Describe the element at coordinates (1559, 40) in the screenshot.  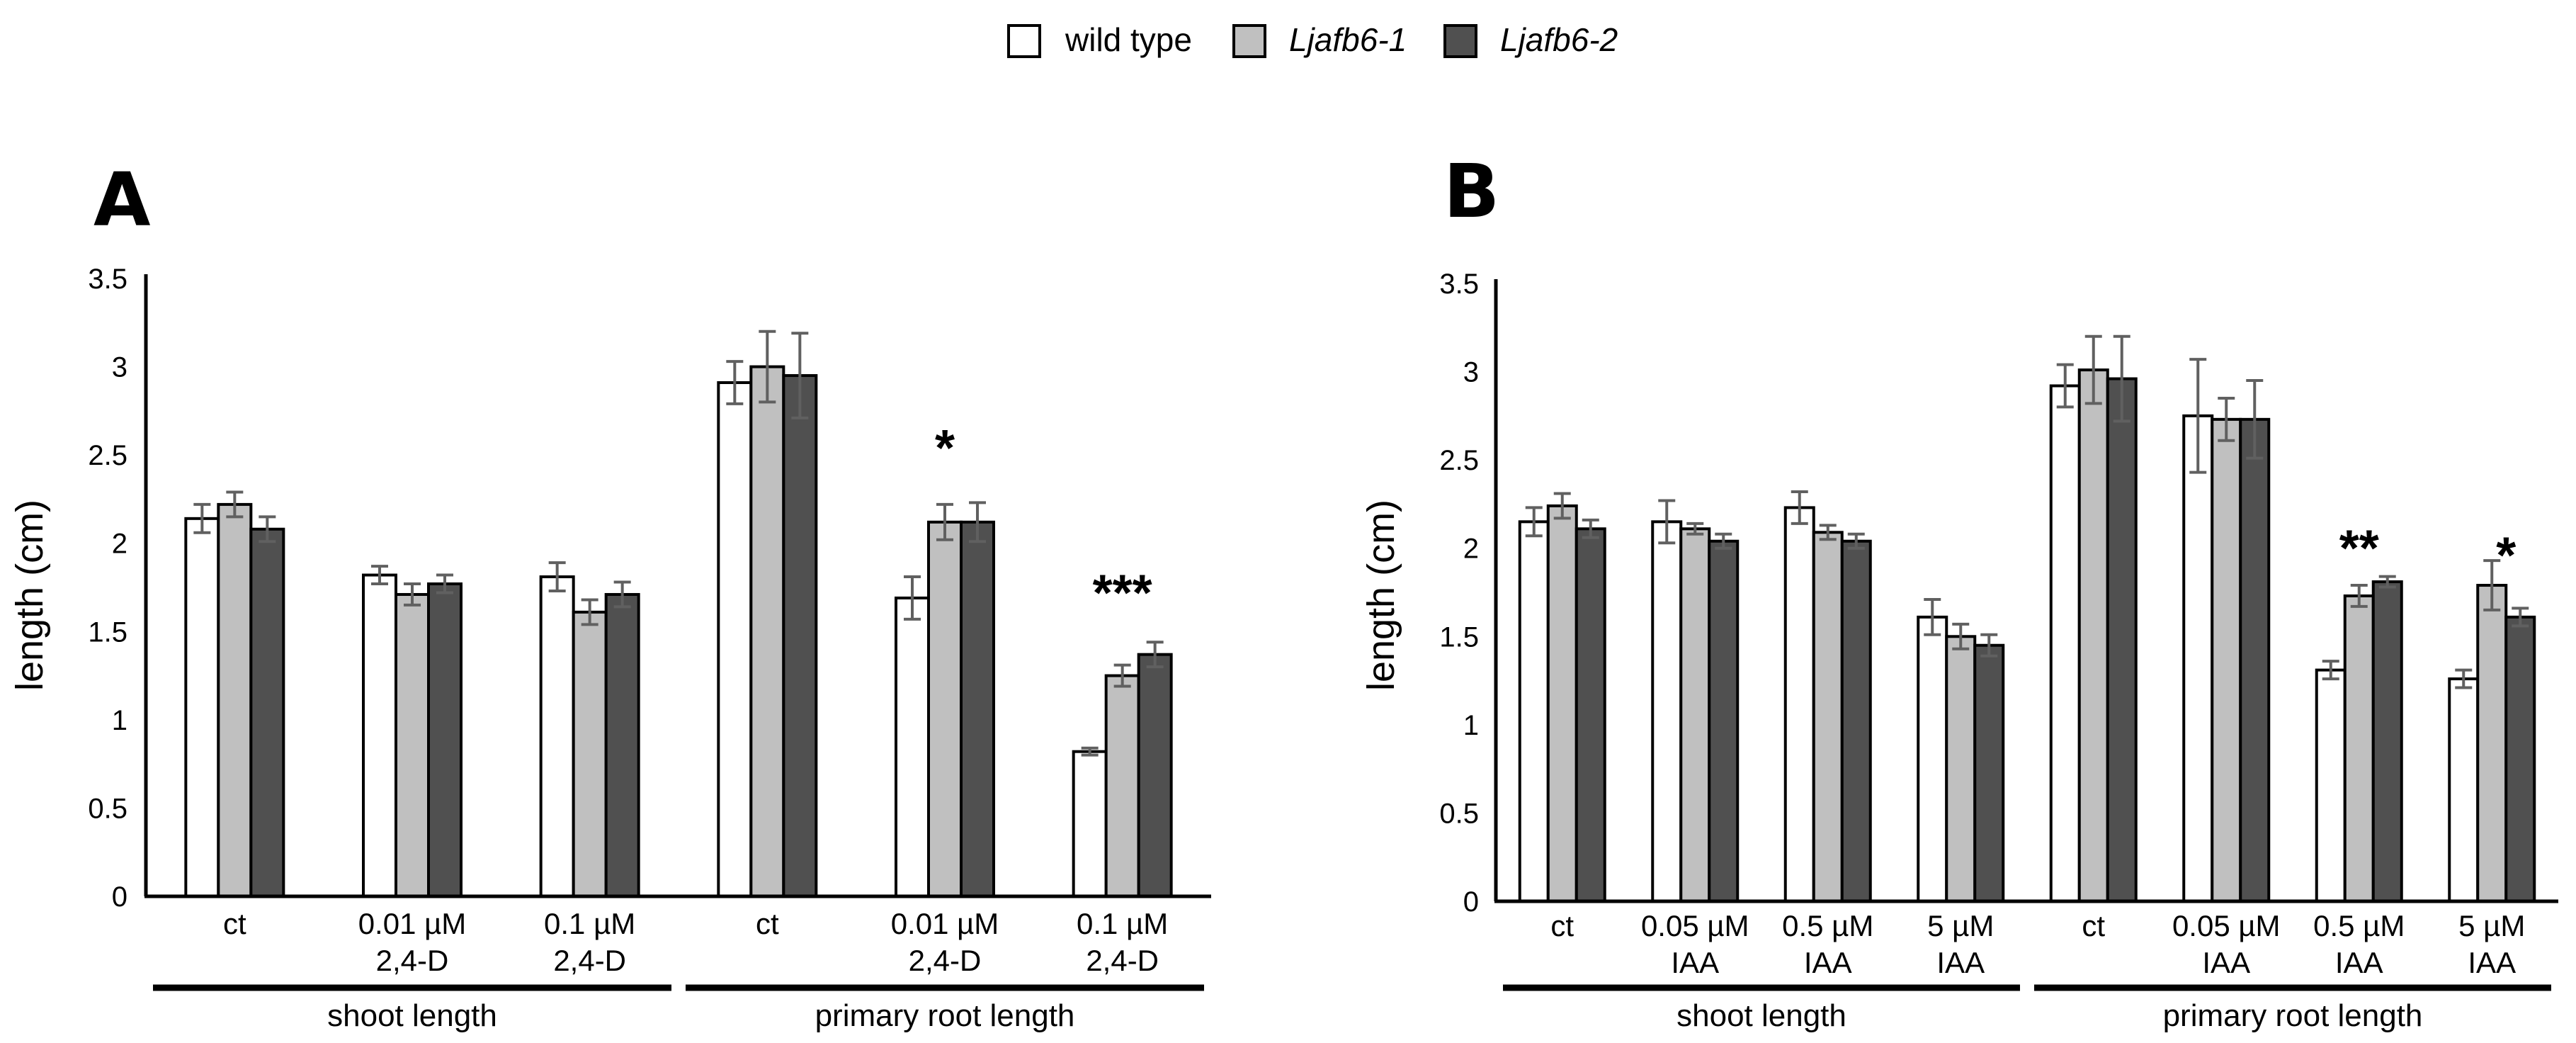
I see `legend-label-ljafb6-2: Ljafb6-2` at that location.